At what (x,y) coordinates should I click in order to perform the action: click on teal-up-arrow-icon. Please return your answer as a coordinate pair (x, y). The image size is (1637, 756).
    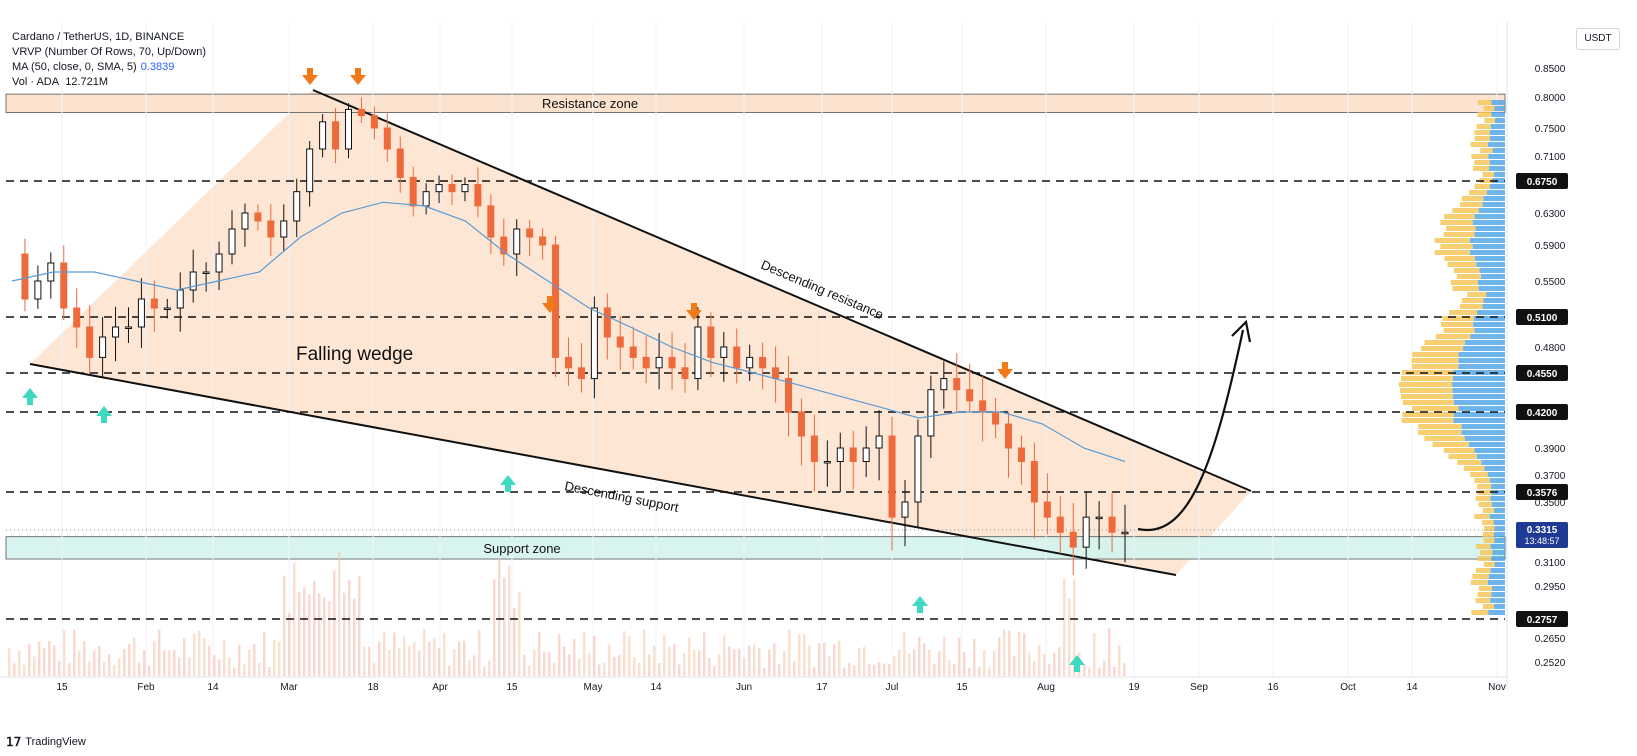
    Looking at the image, I should click on (30, 396).